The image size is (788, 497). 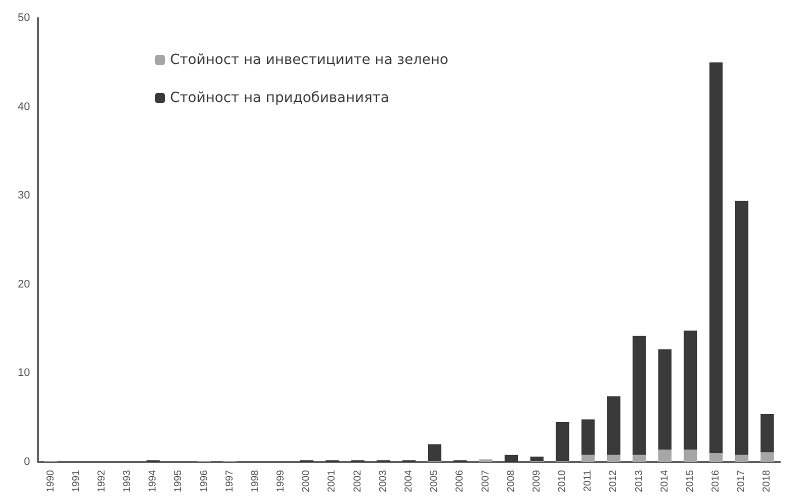 What do you see at coordinates (204, 481) in the screenshot?
I see `x-tick-label: 1996` at bounding box center [204, 481].